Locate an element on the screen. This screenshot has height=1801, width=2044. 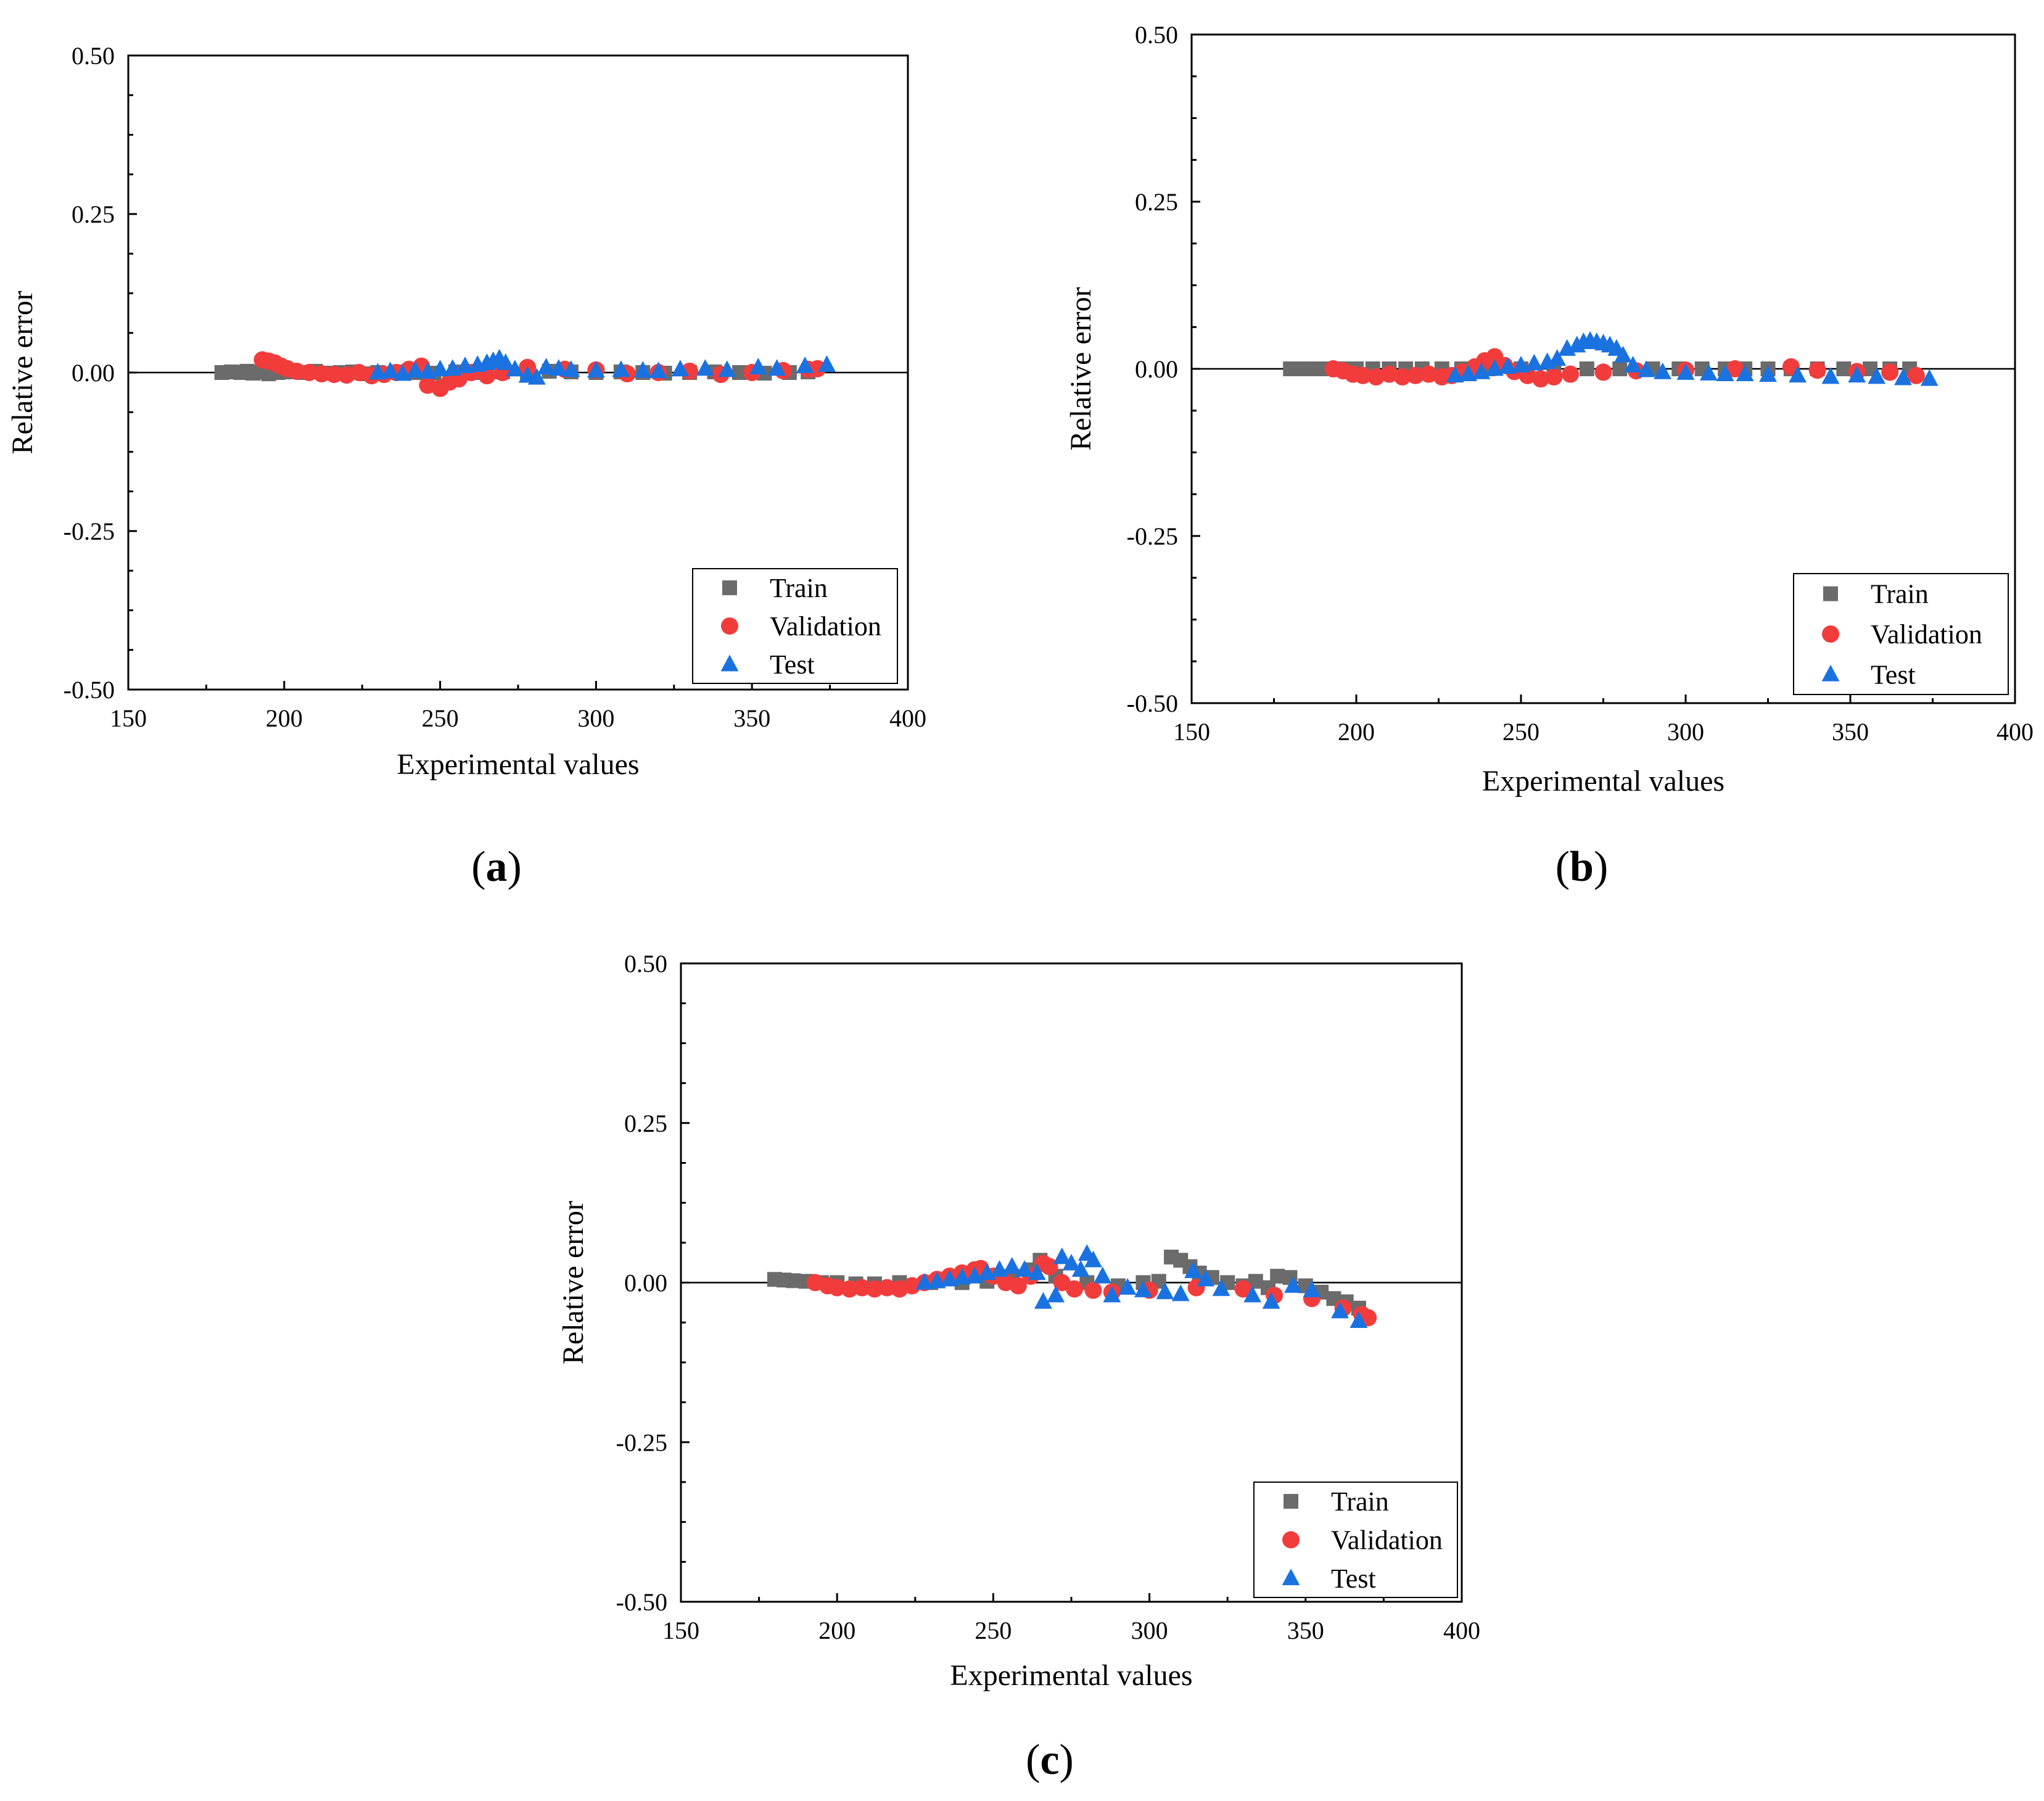
panel-label: (c) is located at coordinates (1050, 1760).